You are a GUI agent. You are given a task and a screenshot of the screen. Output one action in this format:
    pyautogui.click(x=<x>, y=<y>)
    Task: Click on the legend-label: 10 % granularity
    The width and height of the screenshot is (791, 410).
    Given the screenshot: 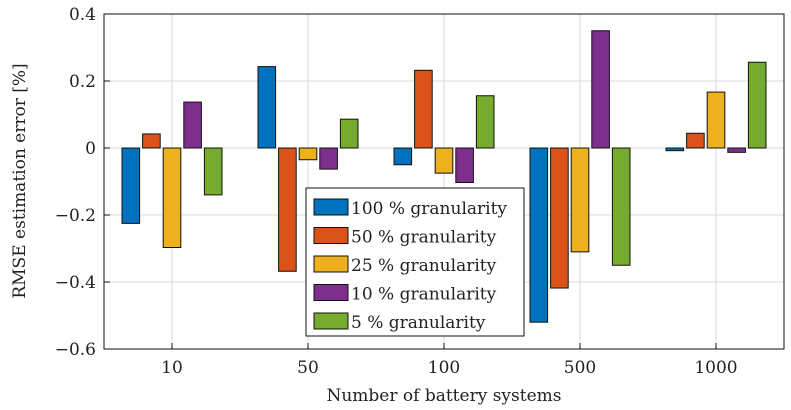 What is the action you would take?
    pyautogui.click(x=424, y=295)
    